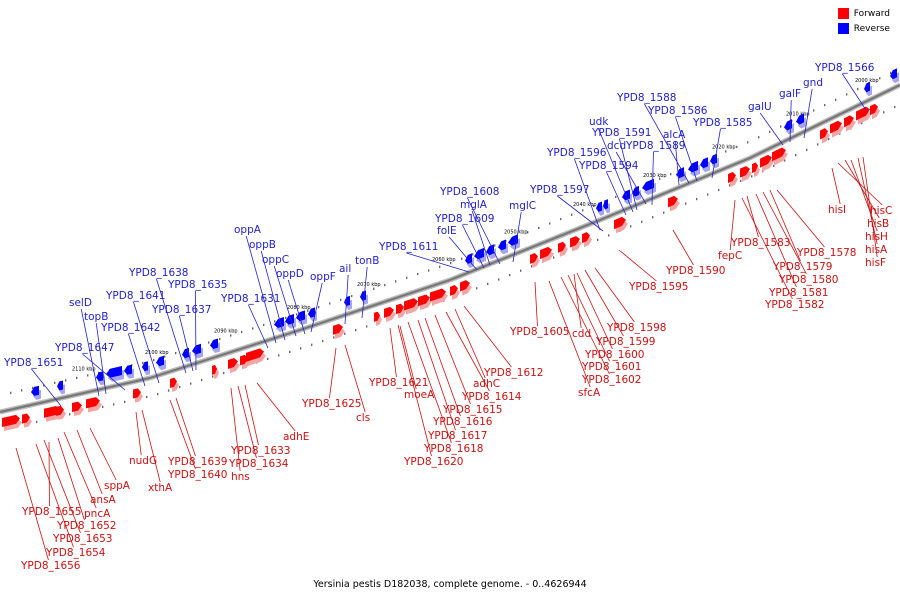 The width and height of the screenshot is (900, 600). I want to click on forward-gene-label: sfcA, so click(589, 393).